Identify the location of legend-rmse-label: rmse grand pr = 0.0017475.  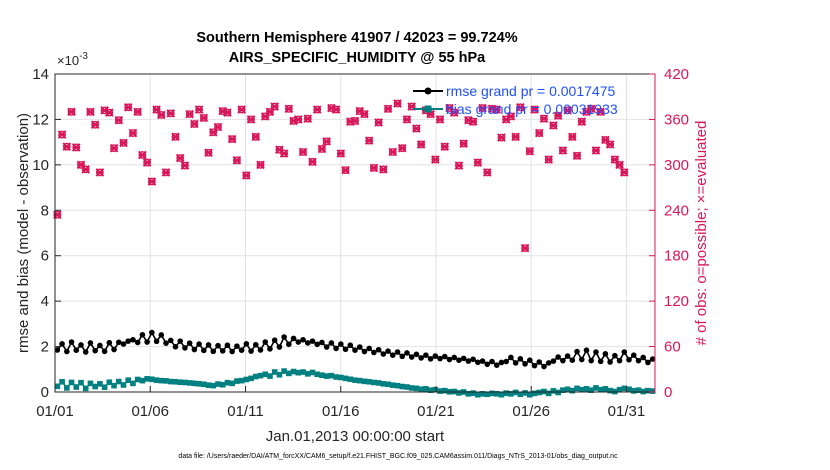
(530, 91).